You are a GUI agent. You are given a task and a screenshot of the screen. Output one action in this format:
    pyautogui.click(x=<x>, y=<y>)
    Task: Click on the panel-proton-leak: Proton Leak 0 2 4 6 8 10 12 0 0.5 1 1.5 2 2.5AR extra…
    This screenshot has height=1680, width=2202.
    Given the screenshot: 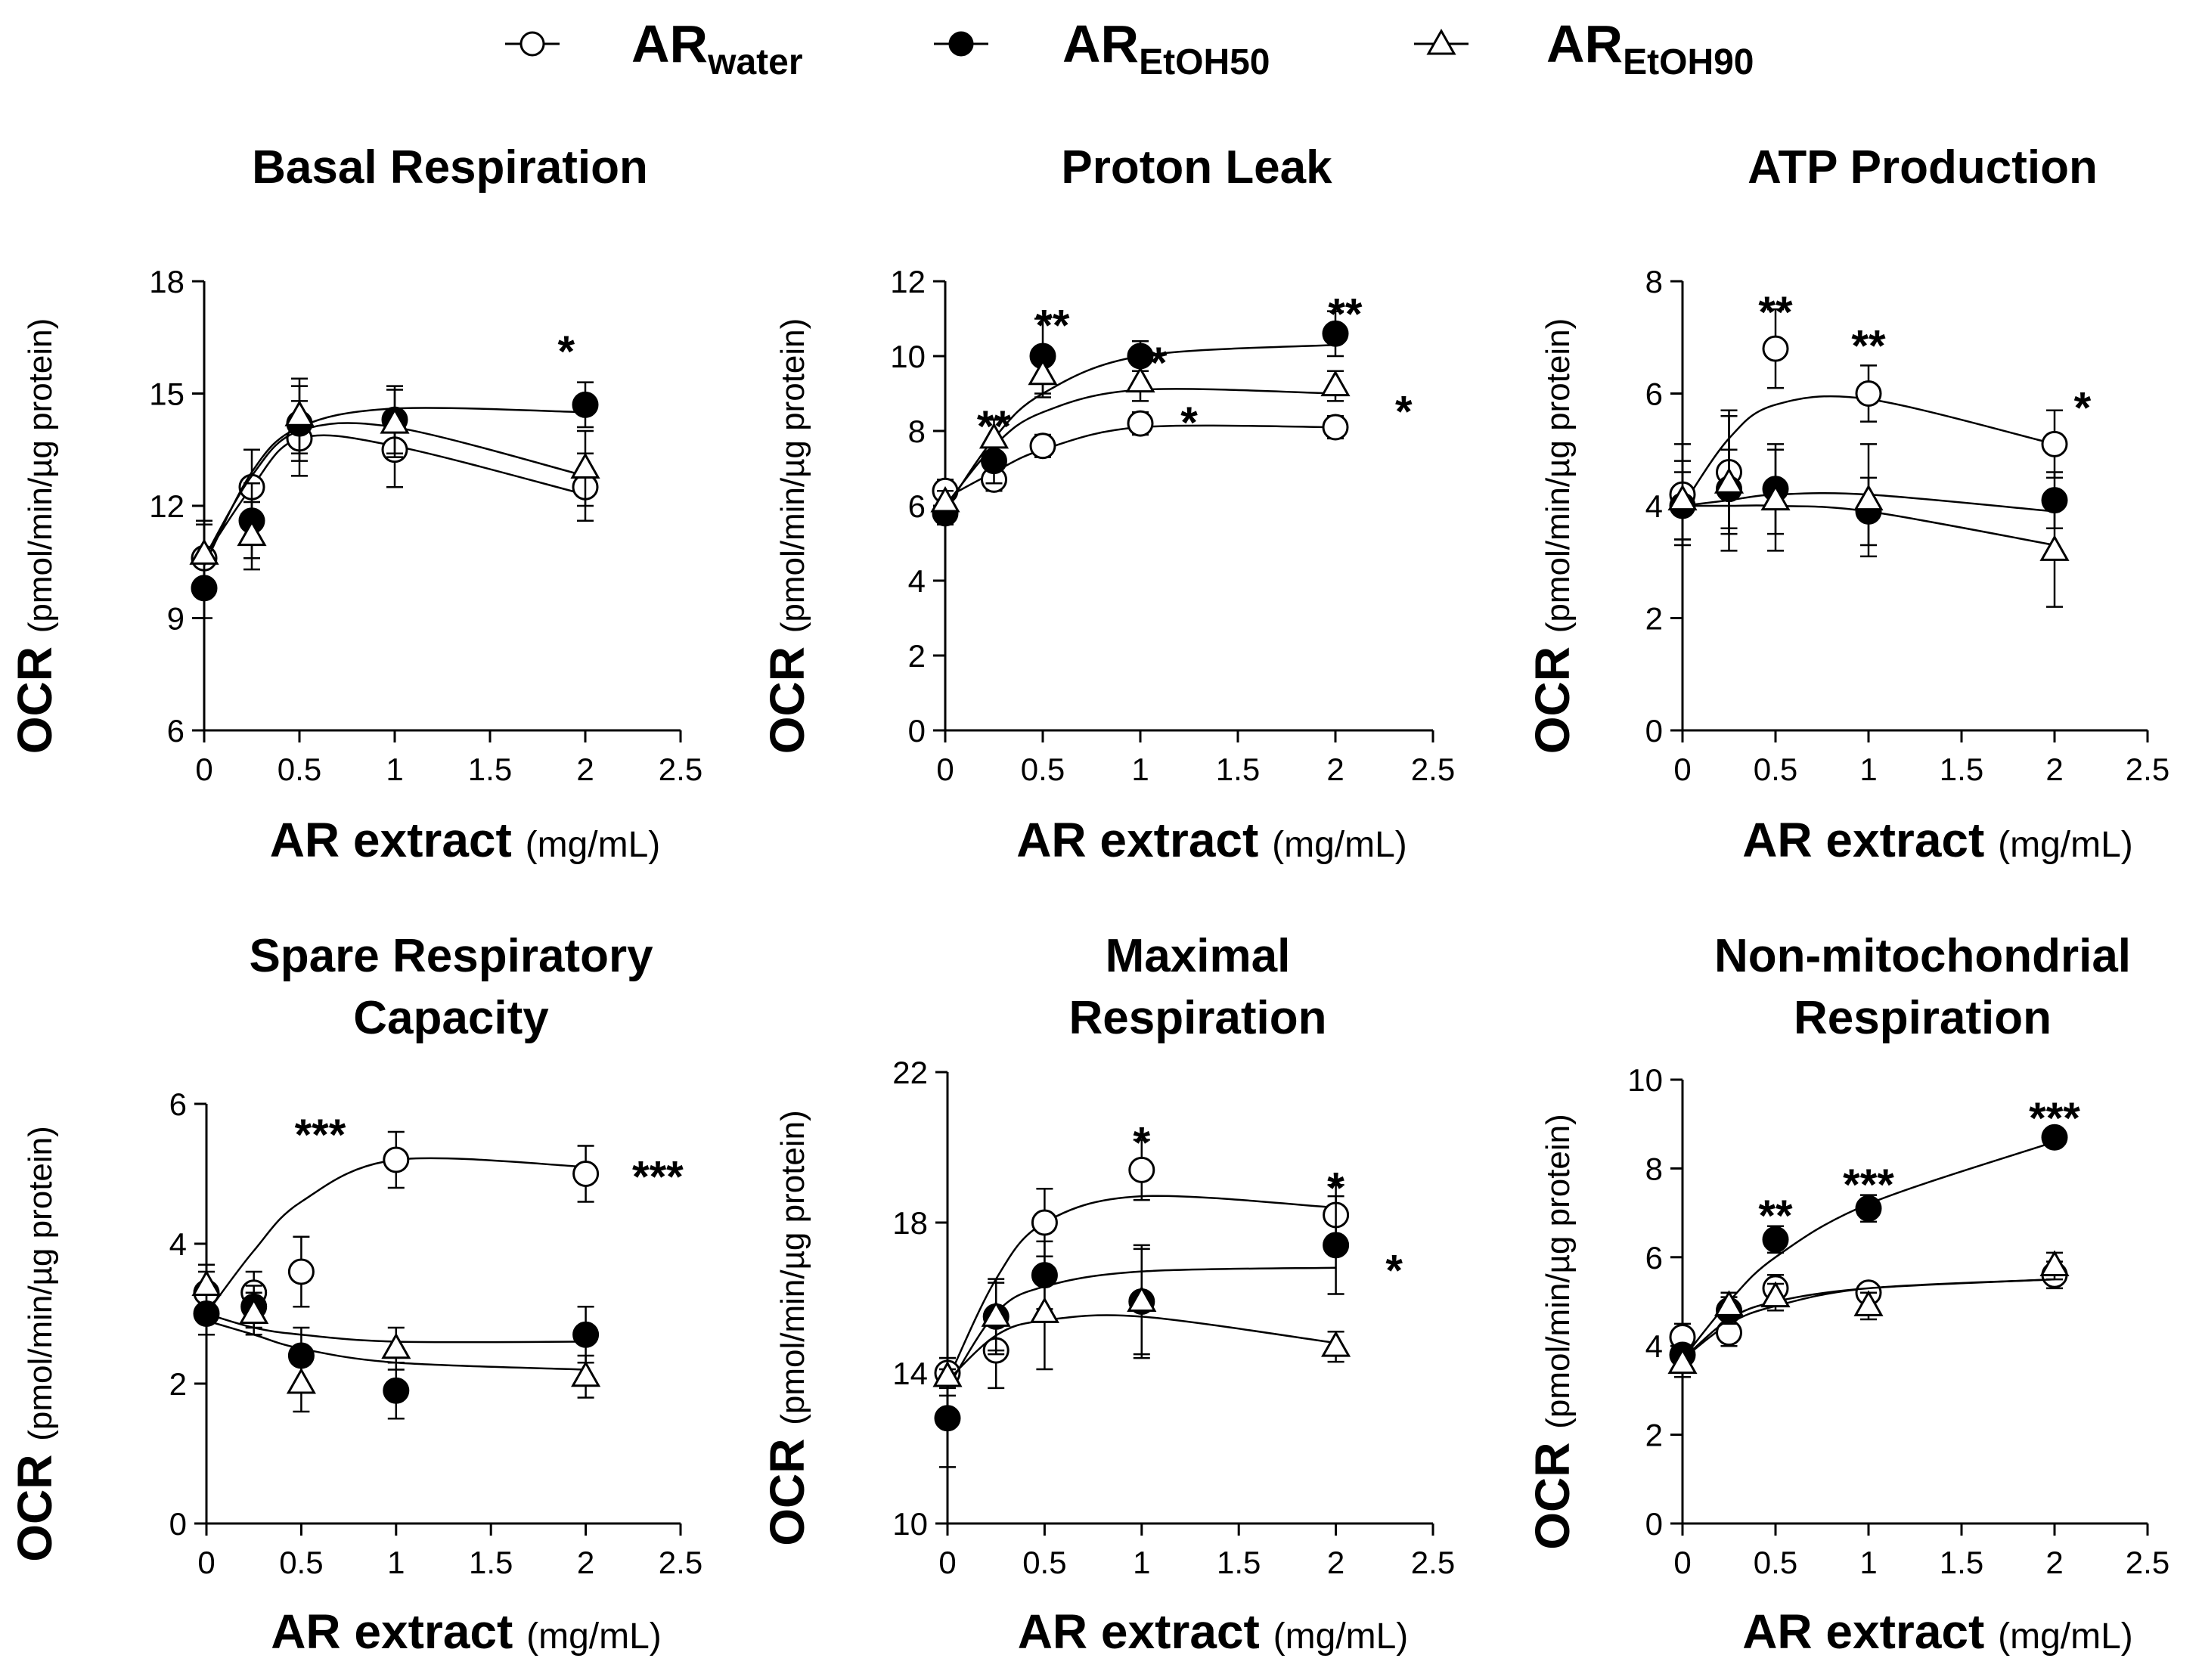 What is the action you would take?
    pyautogui.click(x=1107, y=504)
    